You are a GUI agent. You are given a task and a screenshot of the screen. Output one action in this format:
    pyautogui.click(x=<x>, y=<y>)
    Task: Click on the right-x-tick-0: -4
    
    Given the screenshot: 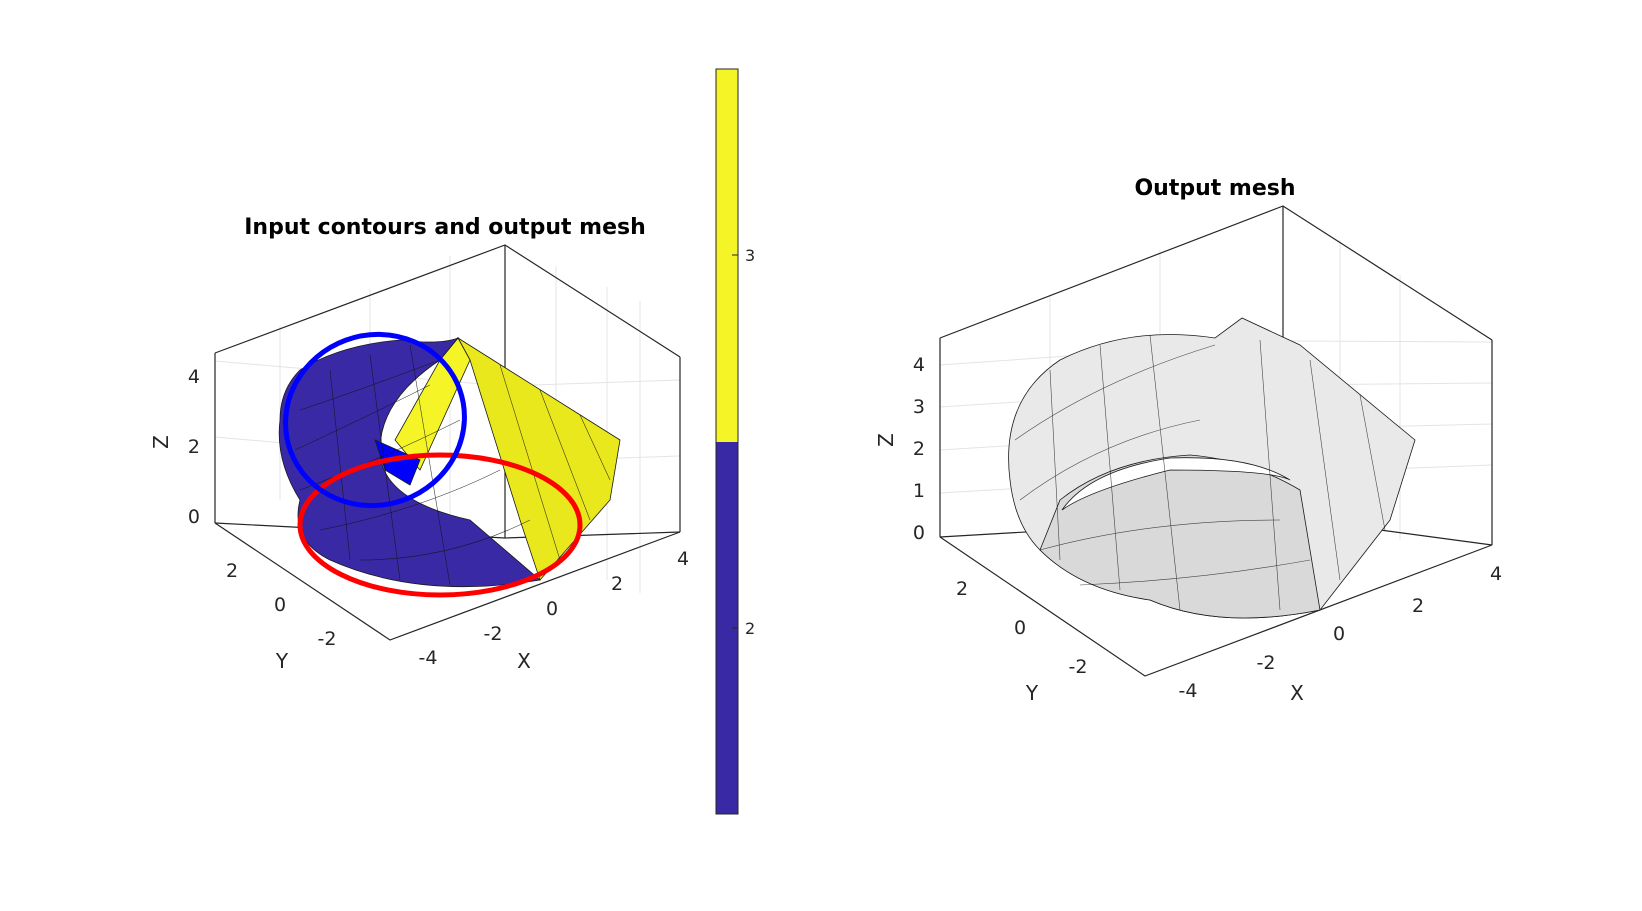 What is the action you would take?
    pyautogui.click(x=1188, y=691)
    